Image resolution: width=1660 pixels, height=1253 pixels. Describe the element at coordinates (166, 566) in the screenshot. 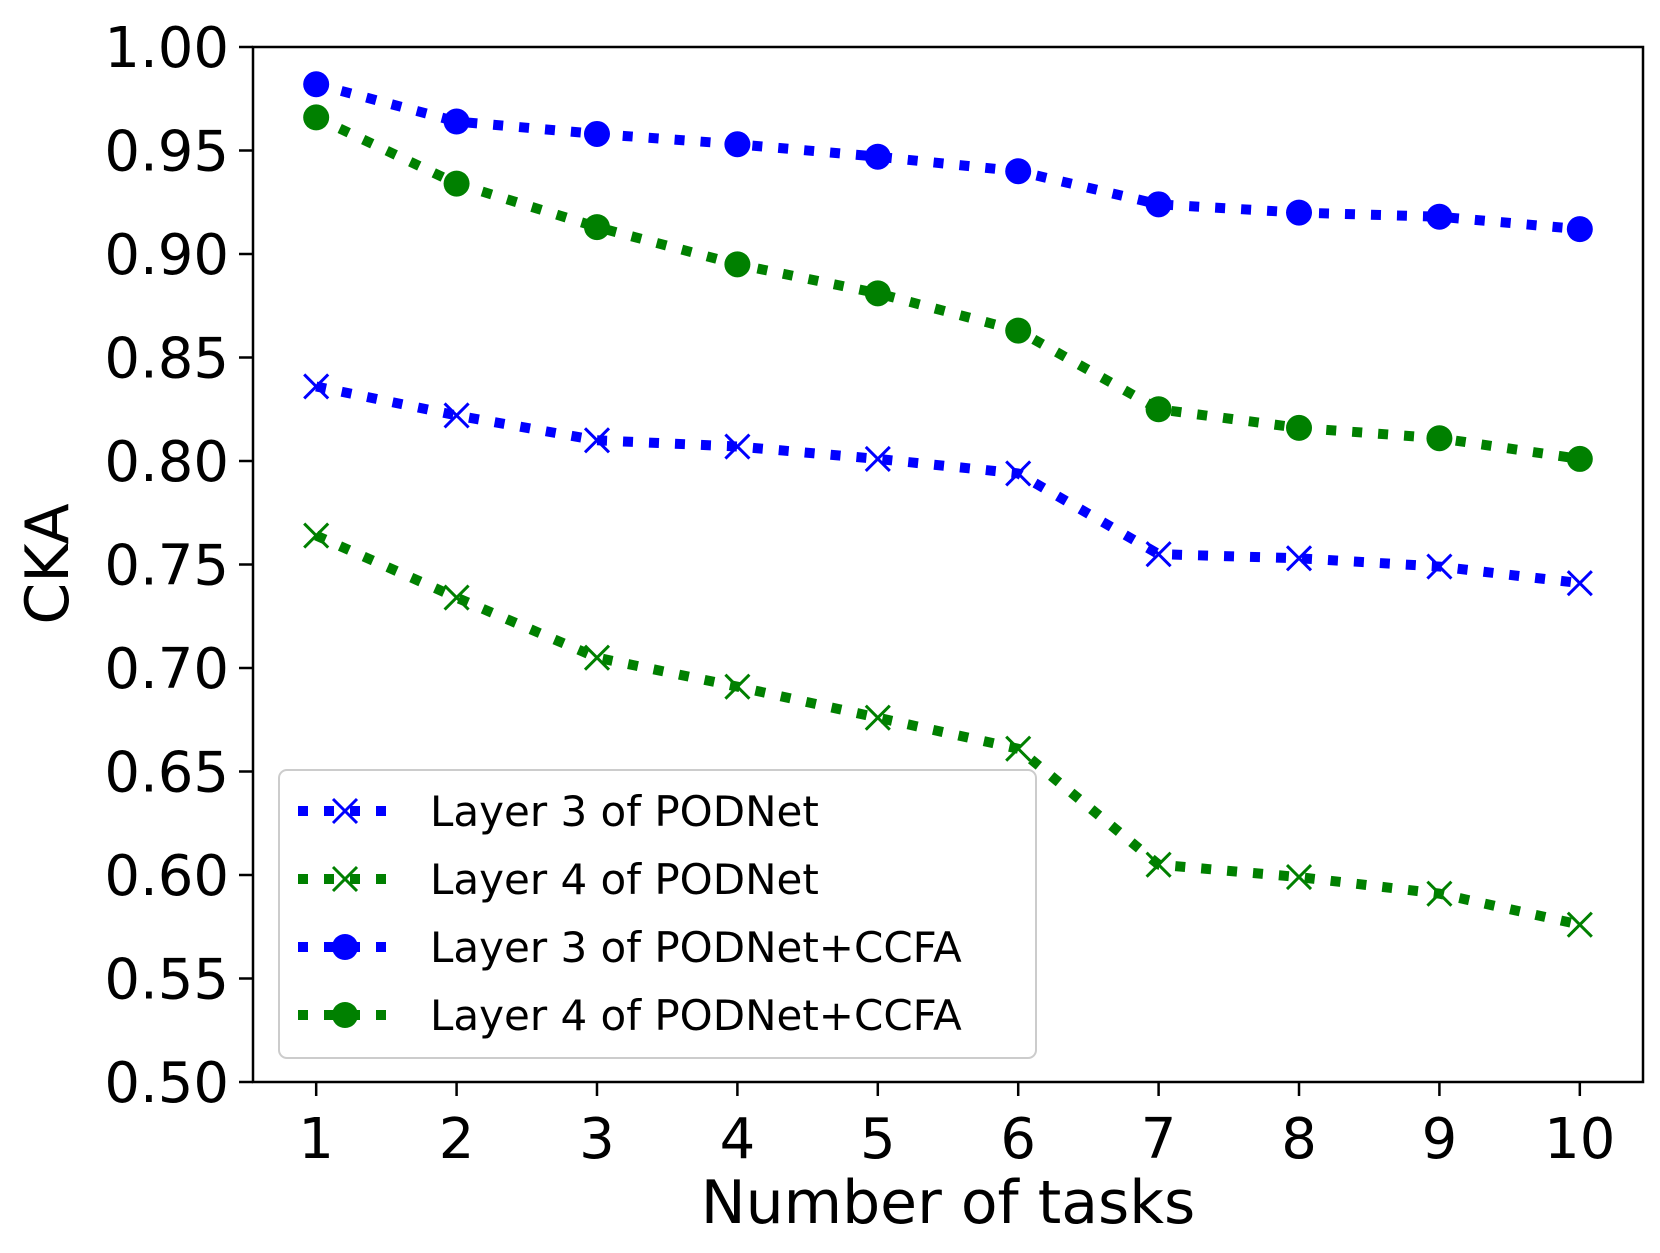

I see `y-tick-label: 0.75` at that location.